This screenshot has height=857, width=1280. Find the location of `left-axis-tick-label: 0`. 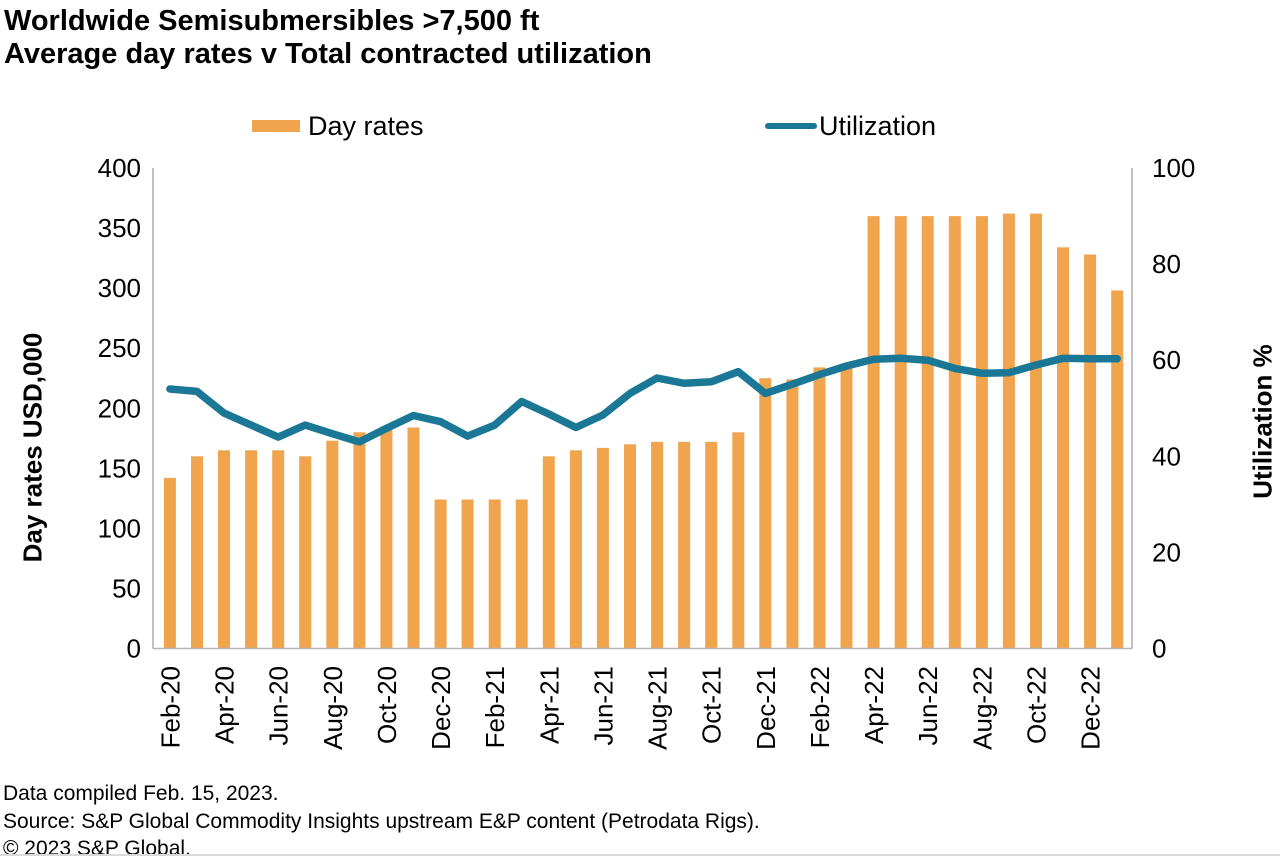

left-axis-tick-label: 0 is located at coordinates (134, 649).